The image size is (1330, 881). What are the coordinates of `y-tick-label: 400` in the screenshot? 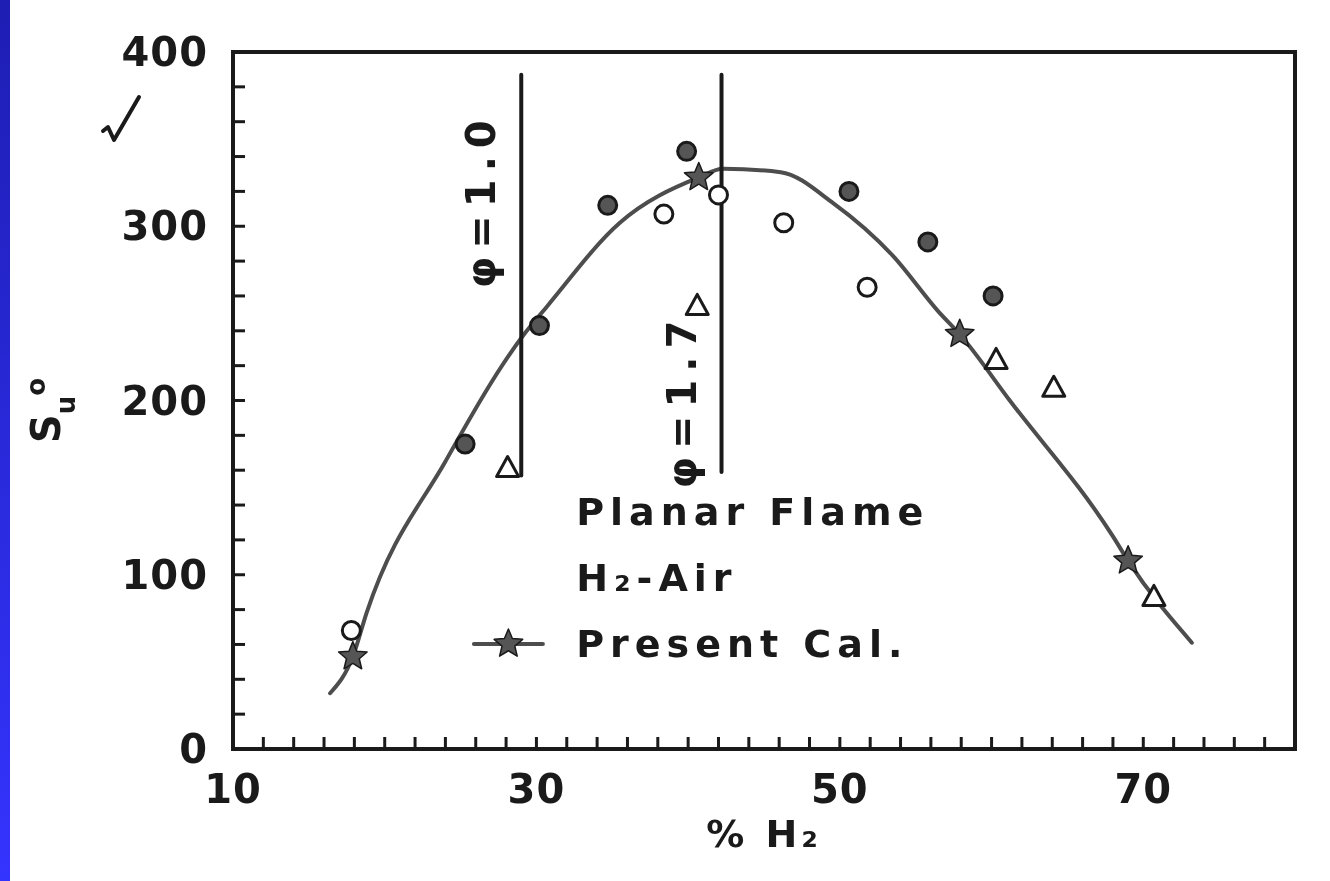 It's located at (164, 52).